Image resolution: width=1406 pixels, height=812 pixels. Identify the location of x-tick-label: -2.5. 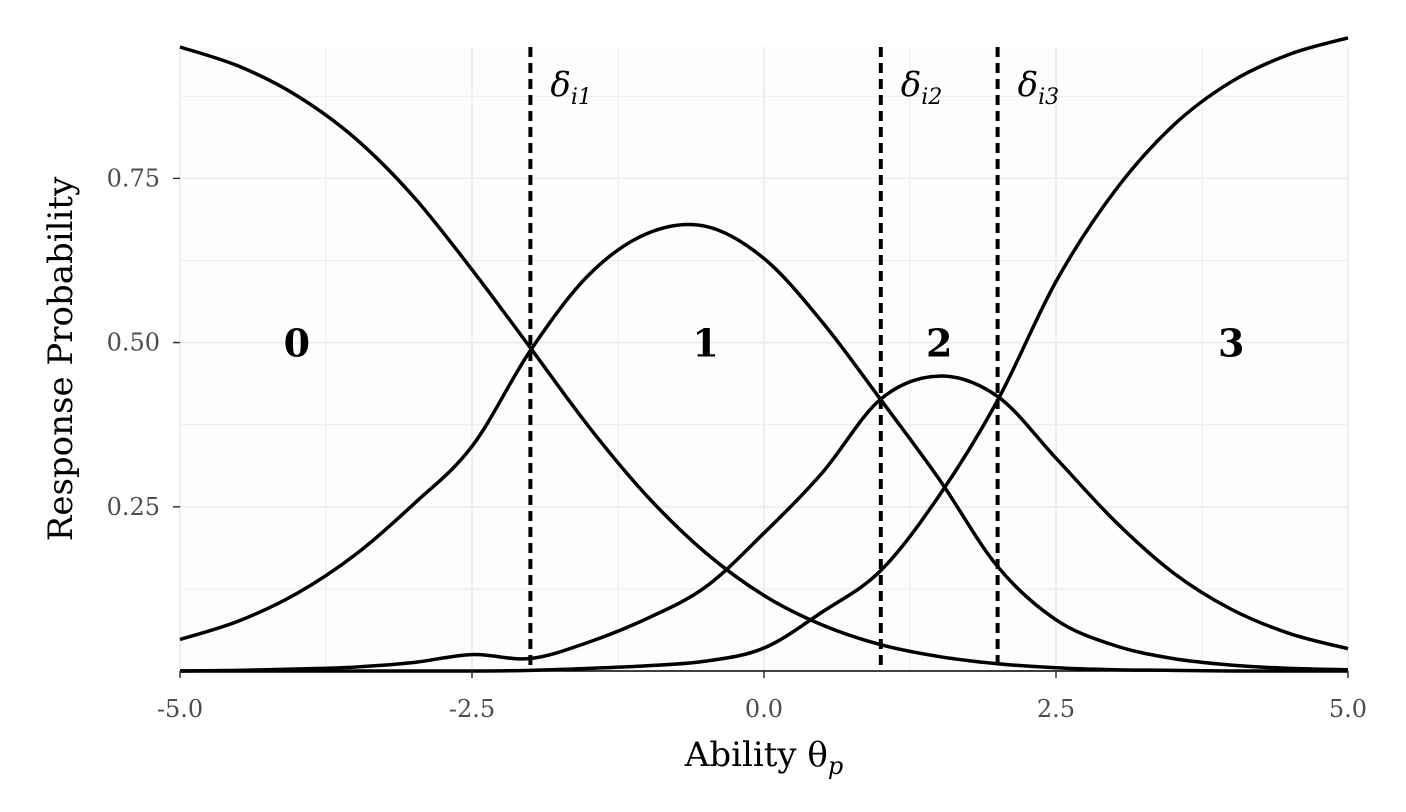
(472, 709).